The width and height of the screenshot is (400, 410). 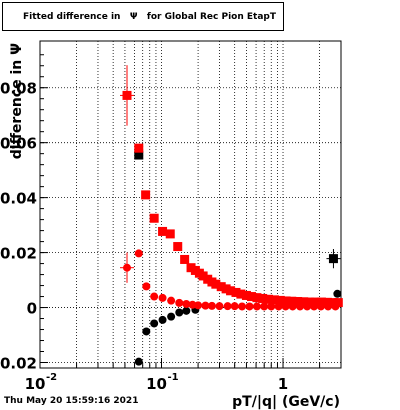 What do you see at coordinates (51, 377) in the screenshot?
I see `x-tick-exponent: -2` at bounding box center [51, 377].